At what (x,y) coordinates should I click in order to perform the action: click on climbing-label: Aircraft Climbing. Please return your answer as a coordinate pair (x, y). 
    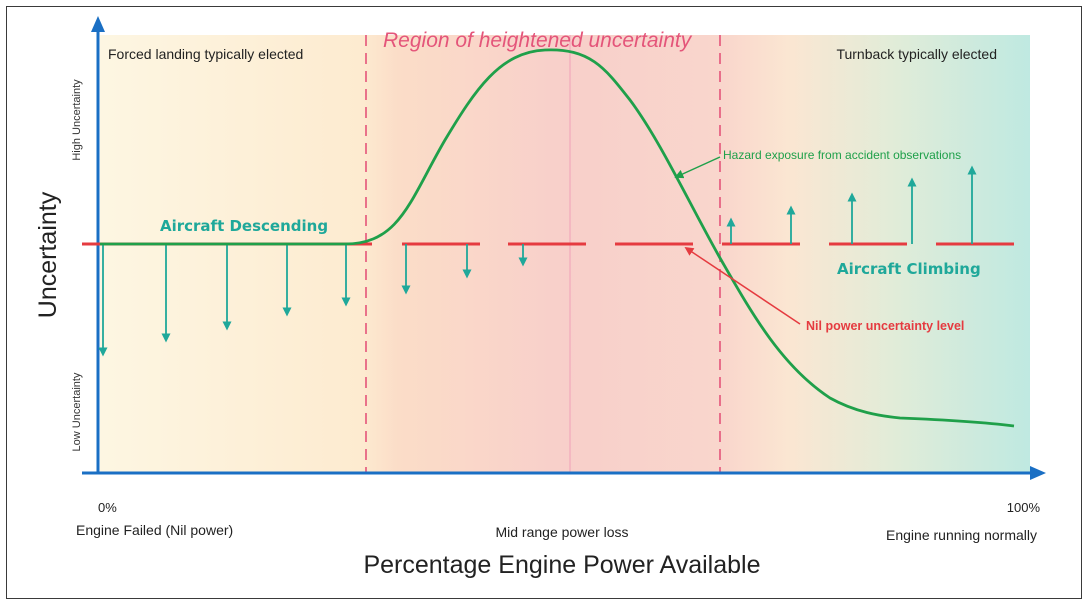
    Looking at the image, I should click on (909, 269).